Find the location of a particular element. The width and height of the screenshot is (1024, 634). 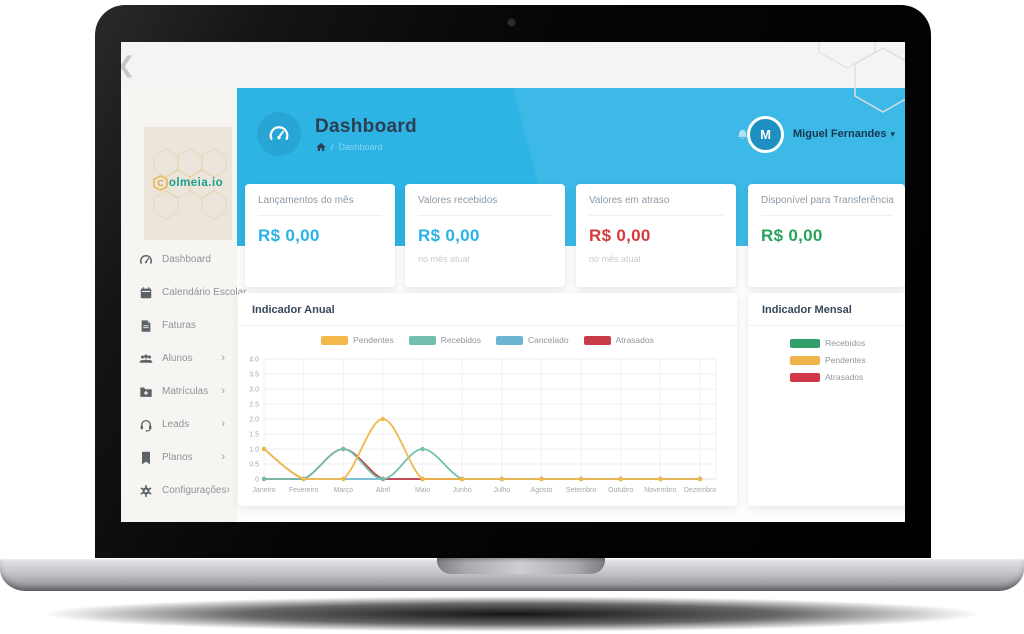

sidebar-item-configuracoes: Configurações › is located at coordinates (179, 490).